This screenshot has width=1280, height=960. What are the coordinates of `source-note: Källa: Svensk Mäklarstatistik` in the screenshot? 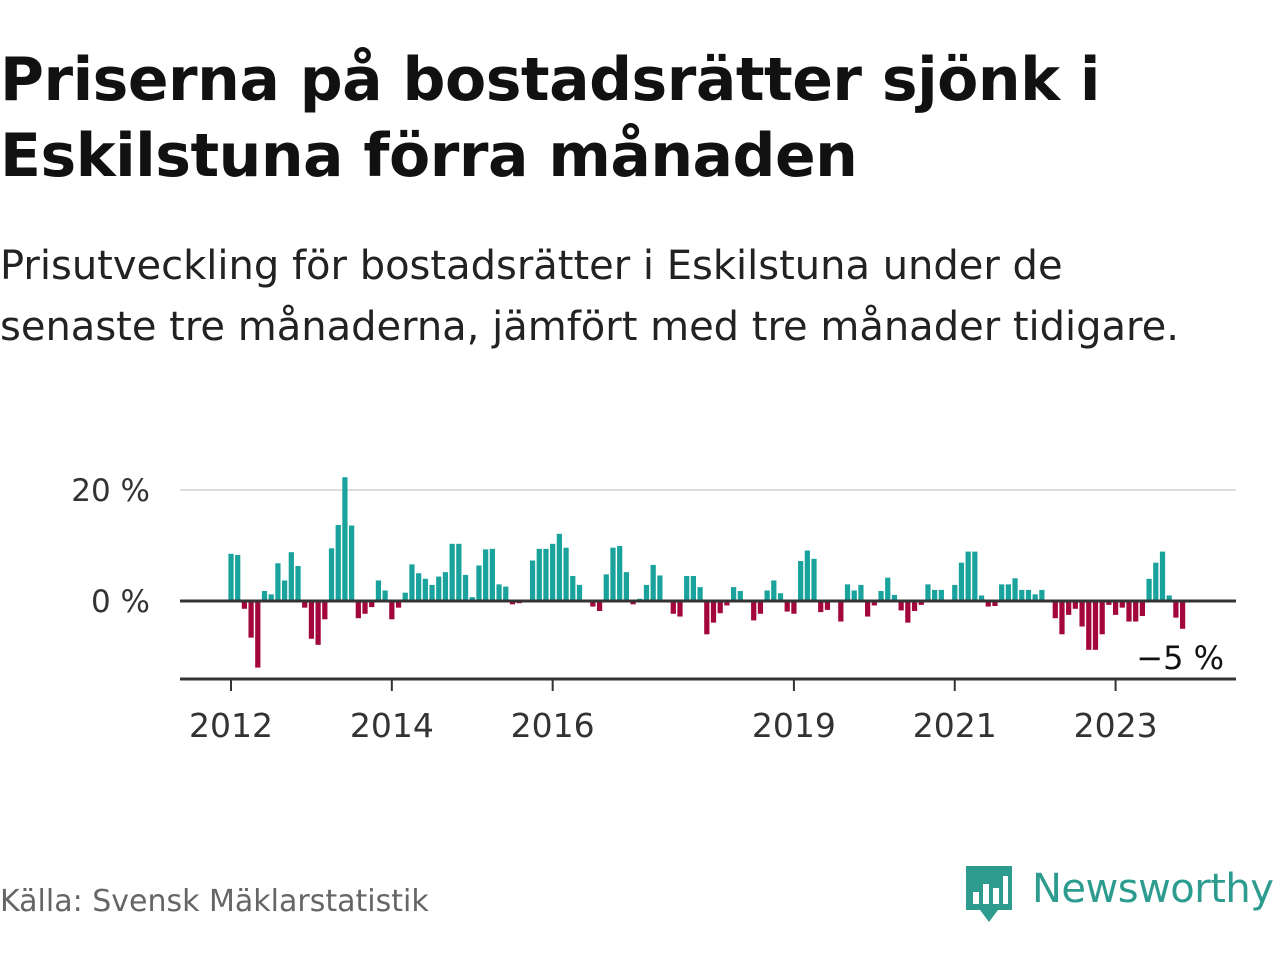 It's located at (214, 901).